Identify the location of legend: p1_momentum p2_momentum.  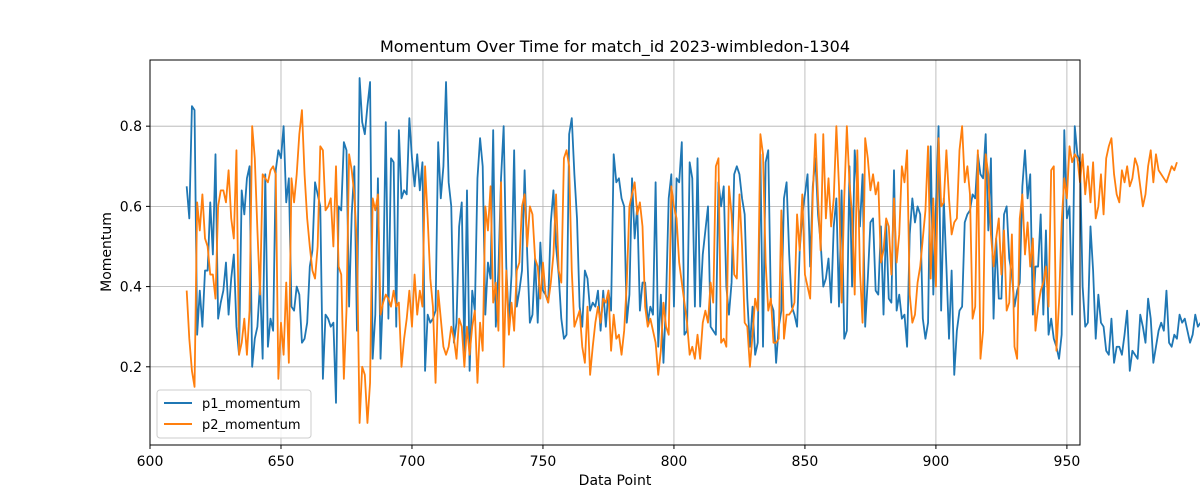
(234, 414).